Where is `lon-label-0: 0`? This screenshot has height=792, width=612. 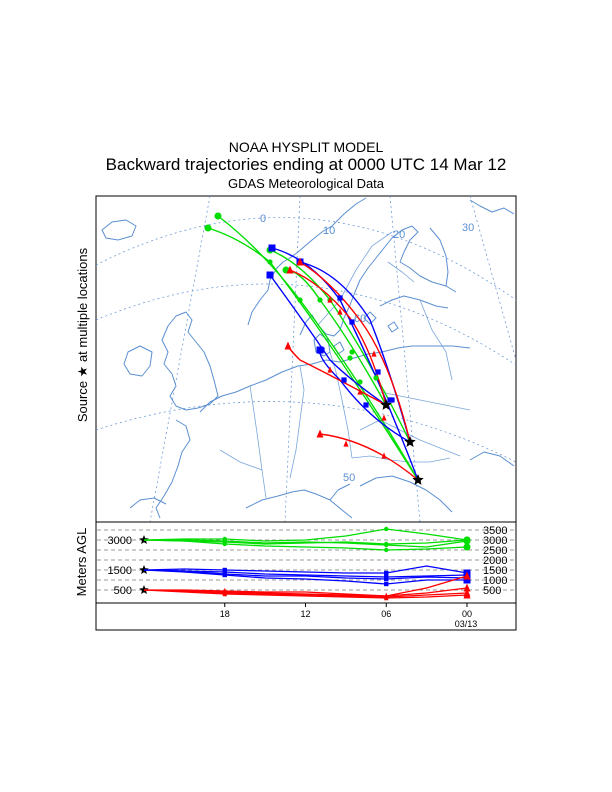 lon-label-0: 0 is located at coordinates (263, 219).